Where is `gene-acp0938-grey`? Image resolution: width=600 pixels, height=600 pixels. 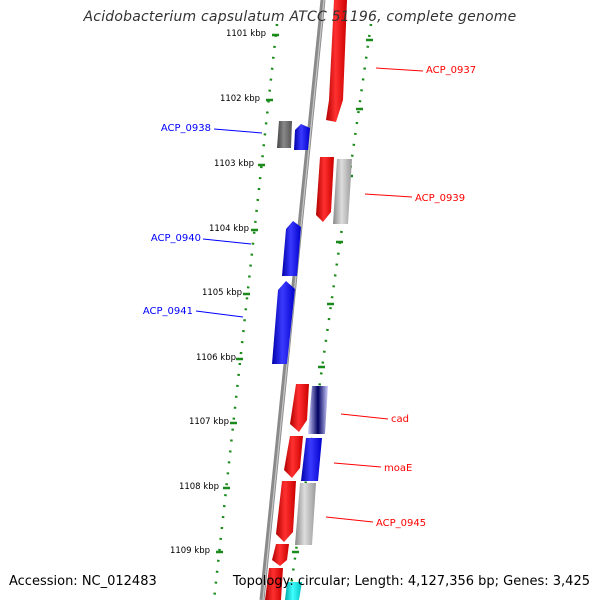 gene-acp0938-grey is located at coordinates (284, 134).